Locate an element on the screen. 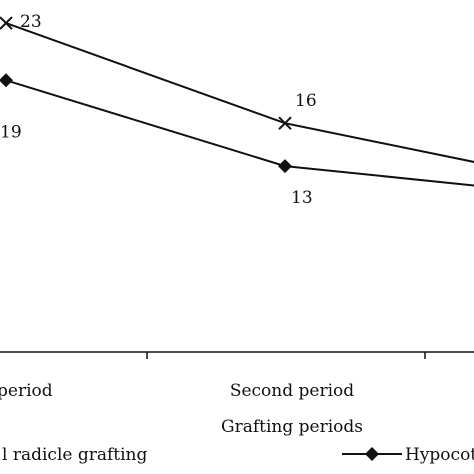 This screenshot has height=474, width=474. x-axis-title: Grafting periods is located at coordinates (292, 427).